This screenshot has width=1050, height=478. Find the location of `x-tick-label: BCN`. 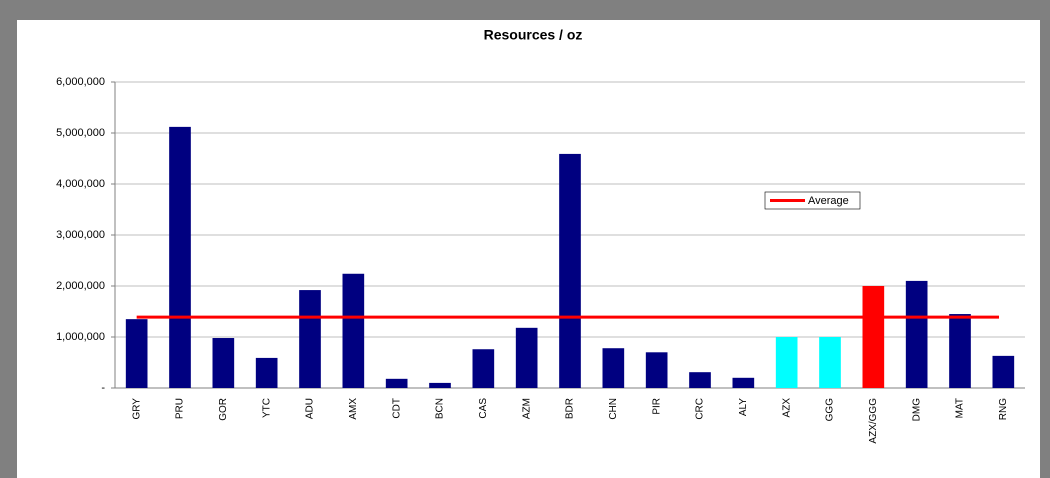

x-tick-label: BCN is located at coordinates (440, 408).